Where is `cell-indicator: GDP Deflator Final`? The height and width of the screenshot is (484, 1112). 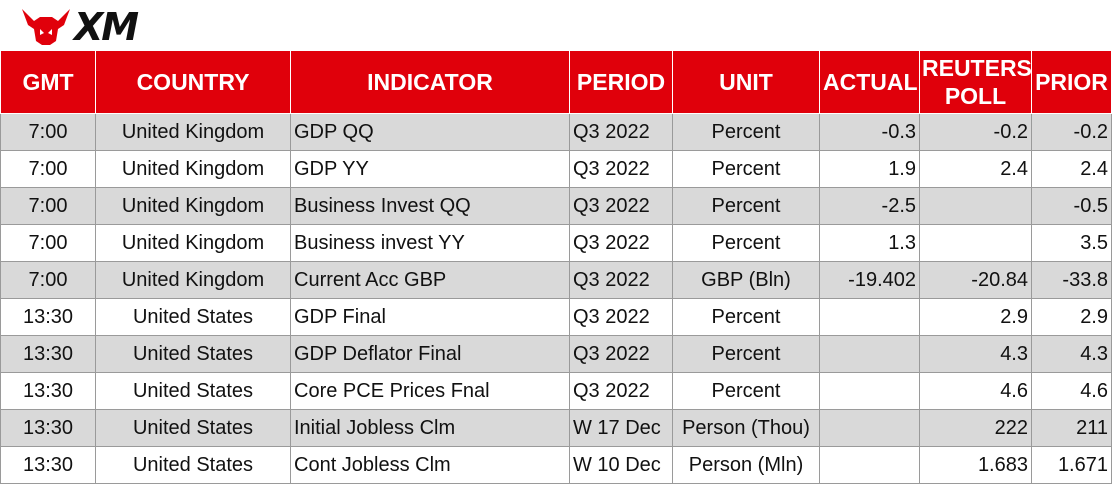 cell-indicator: GDP Deflator Final is located at coordinates (430, 354).